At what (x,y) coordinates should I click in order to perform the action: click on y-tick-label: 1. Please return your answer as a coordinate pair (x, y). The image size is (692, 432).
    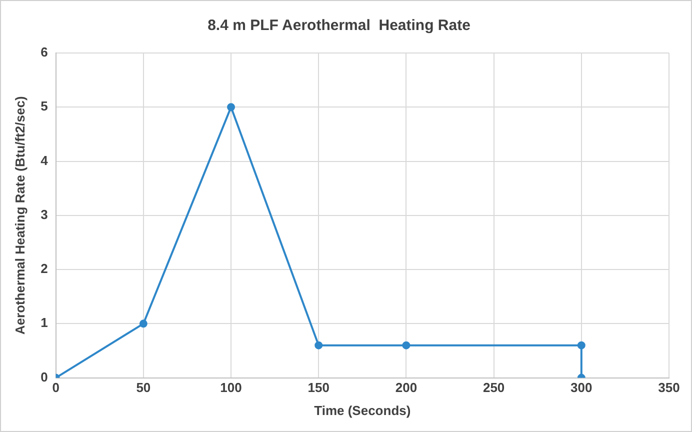
    Looking at the image, I should click on (44, 322).